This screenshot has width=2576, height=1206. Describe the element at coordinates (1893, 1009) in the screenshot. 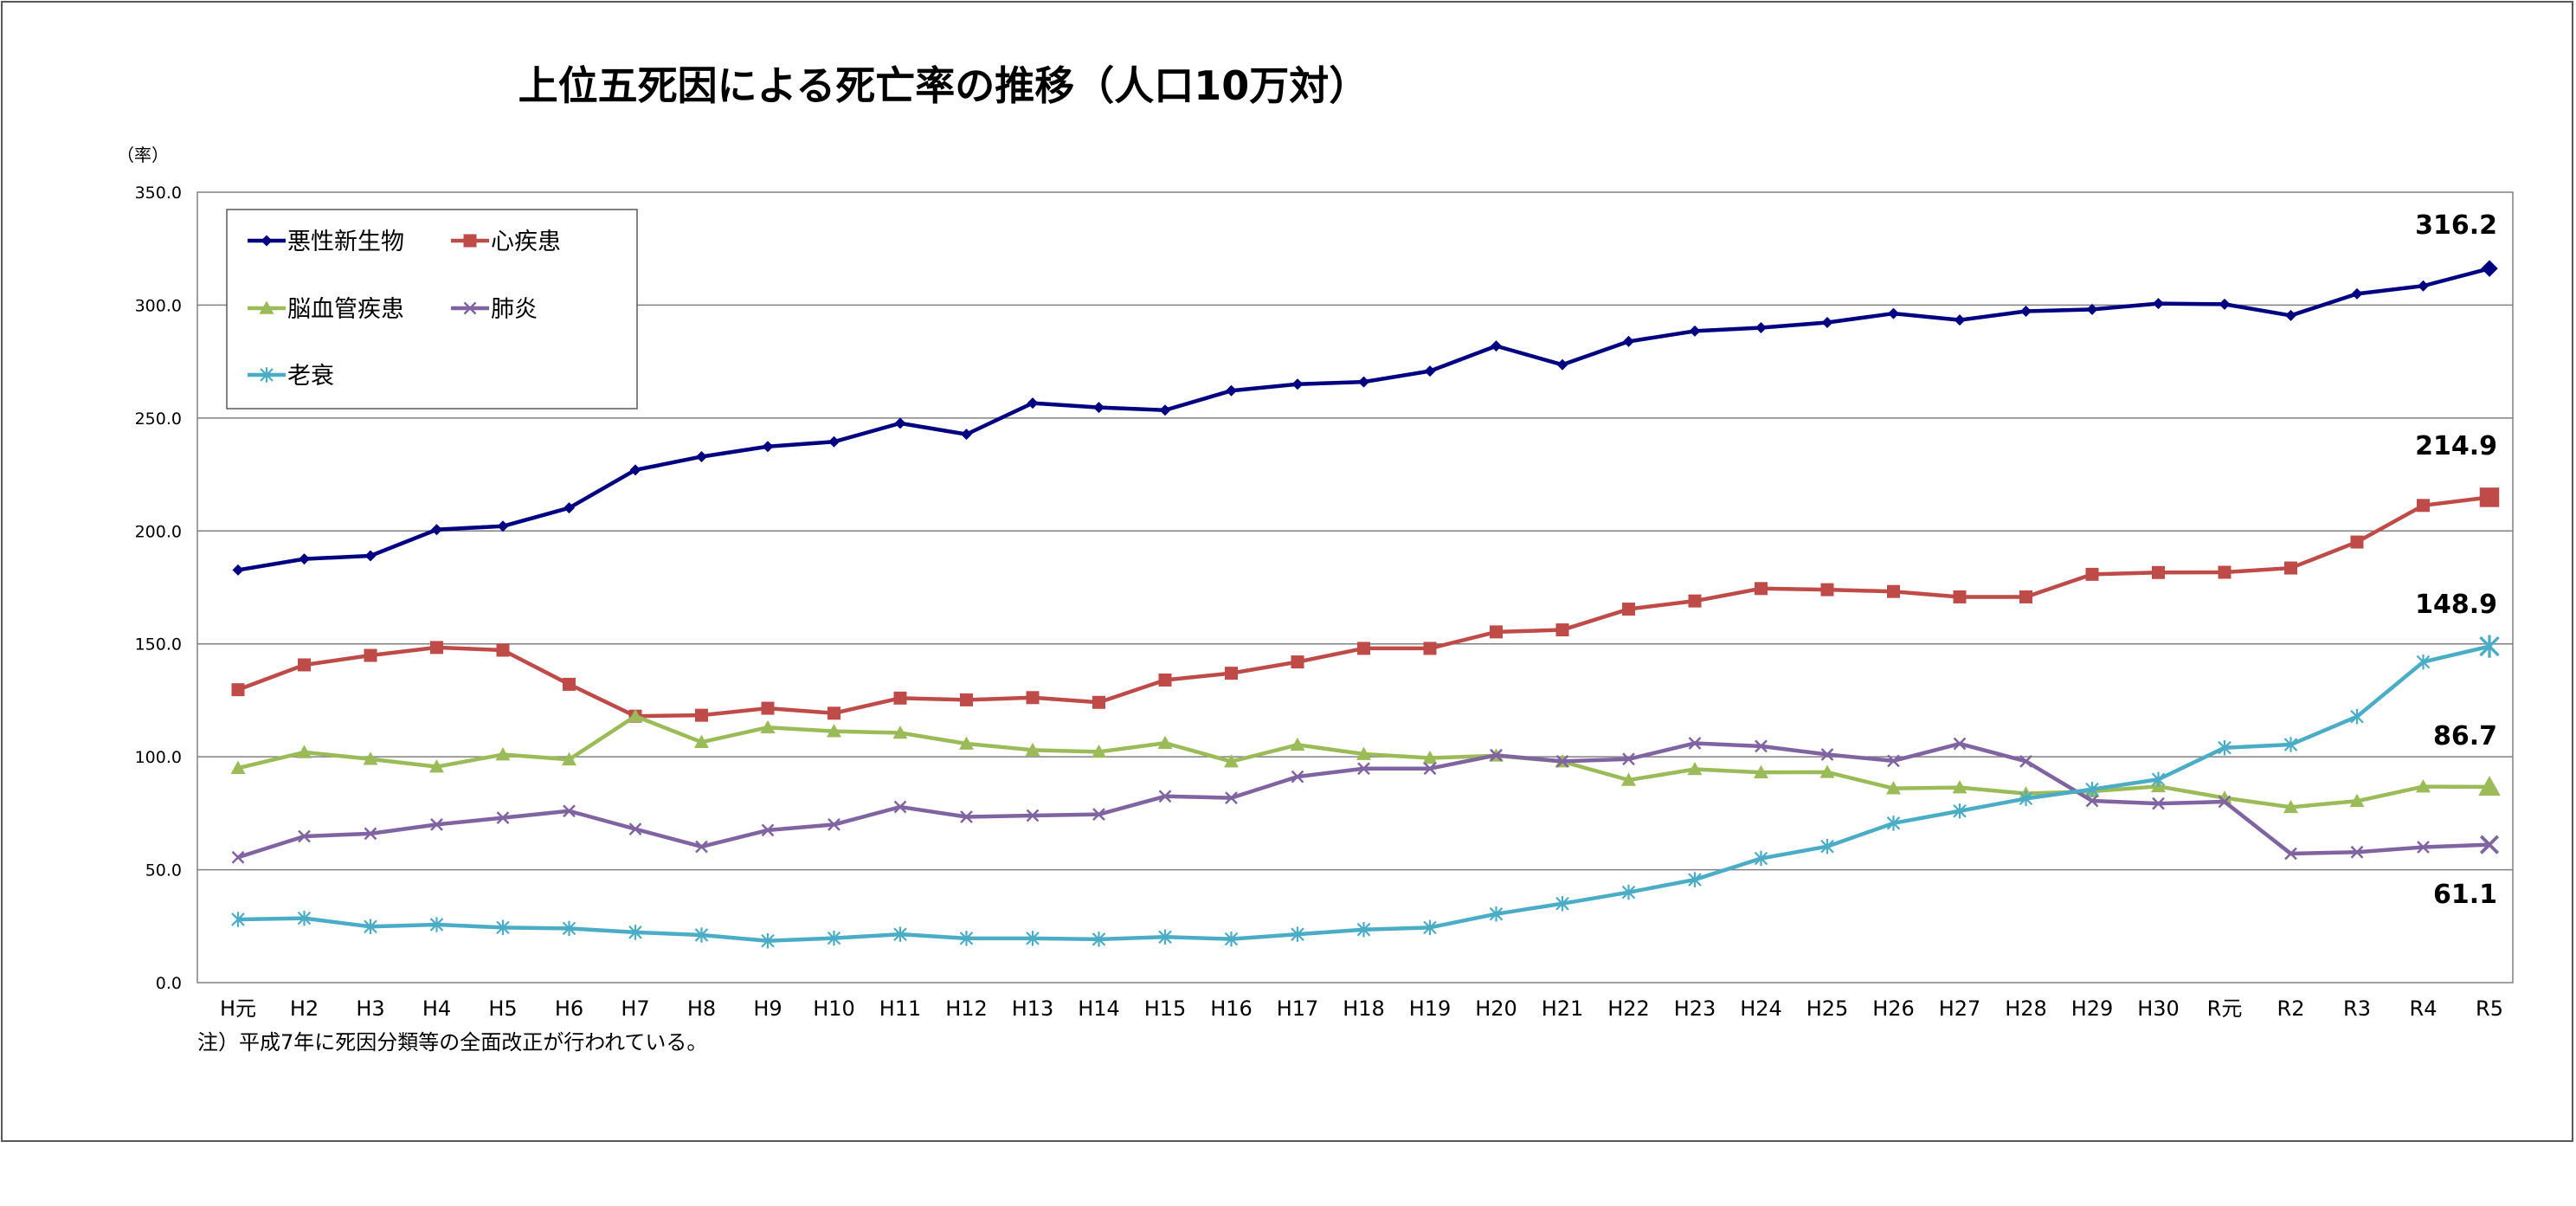

I see `x-tick-label: H26` at that location.